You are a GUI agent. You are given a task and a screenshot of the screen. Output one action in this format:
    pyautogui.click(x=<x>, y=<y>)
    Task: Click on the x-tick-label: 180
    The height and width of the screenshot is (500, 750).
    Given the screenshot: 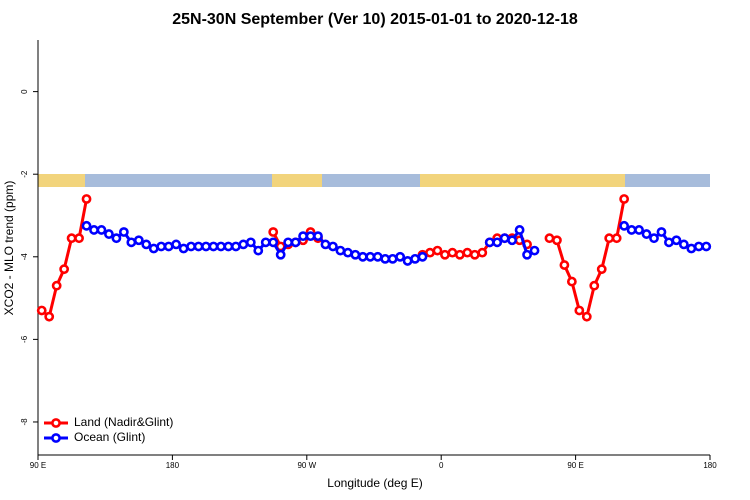 What is the action you would take?
    pyautogui.click(x=173, y=465)
    